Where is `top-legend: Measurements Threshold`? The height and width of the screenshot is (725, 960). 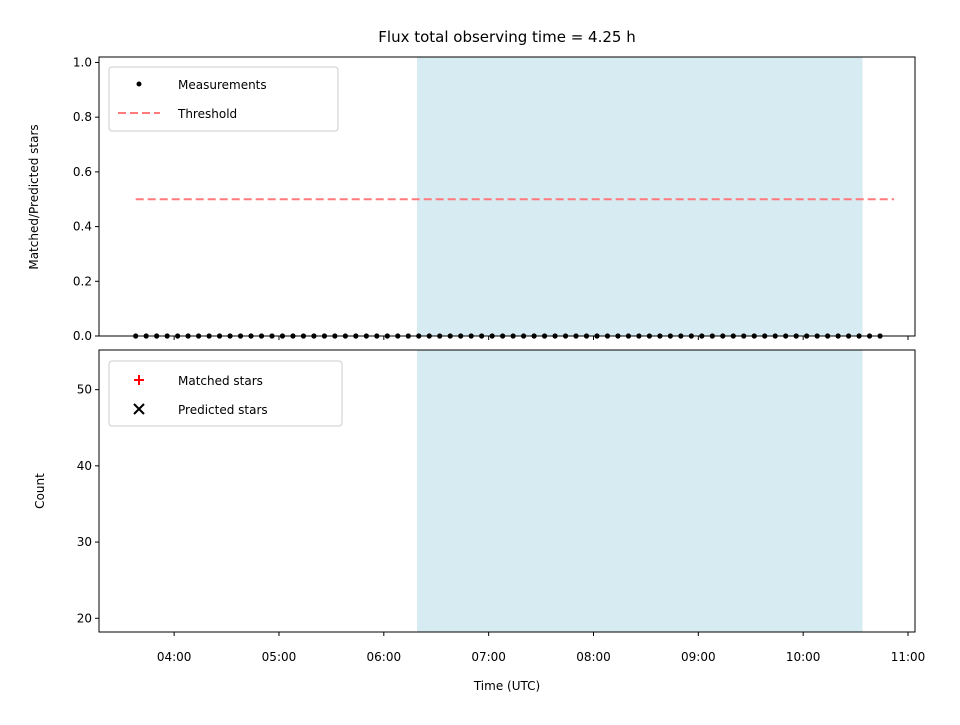
top-legend: Measurements Threshold is located at coordinates (223, 99).